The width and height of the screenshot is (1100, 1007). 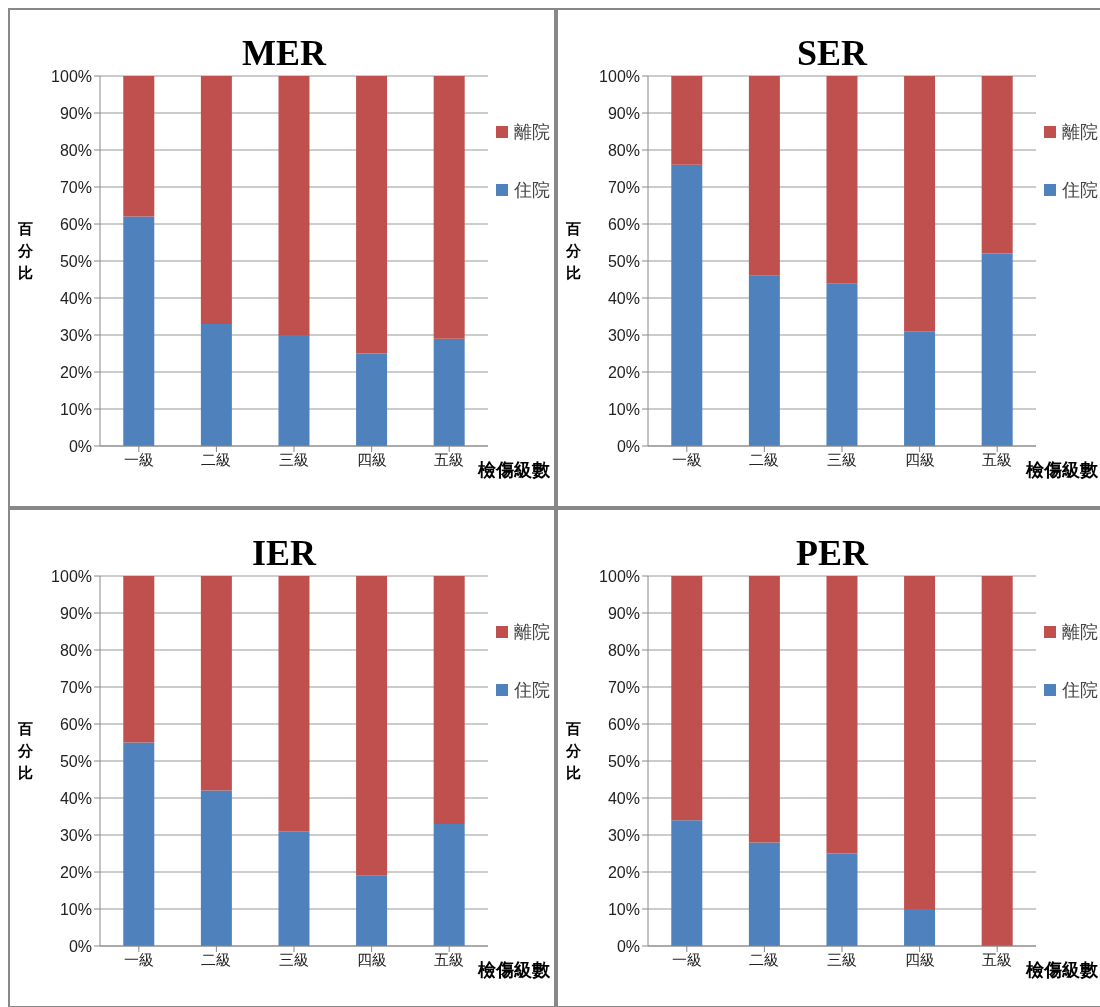 What do you see at coordinates (284, 553) in the screenshot?
I see `chart-title: IER` at bounding box center [284, 553].